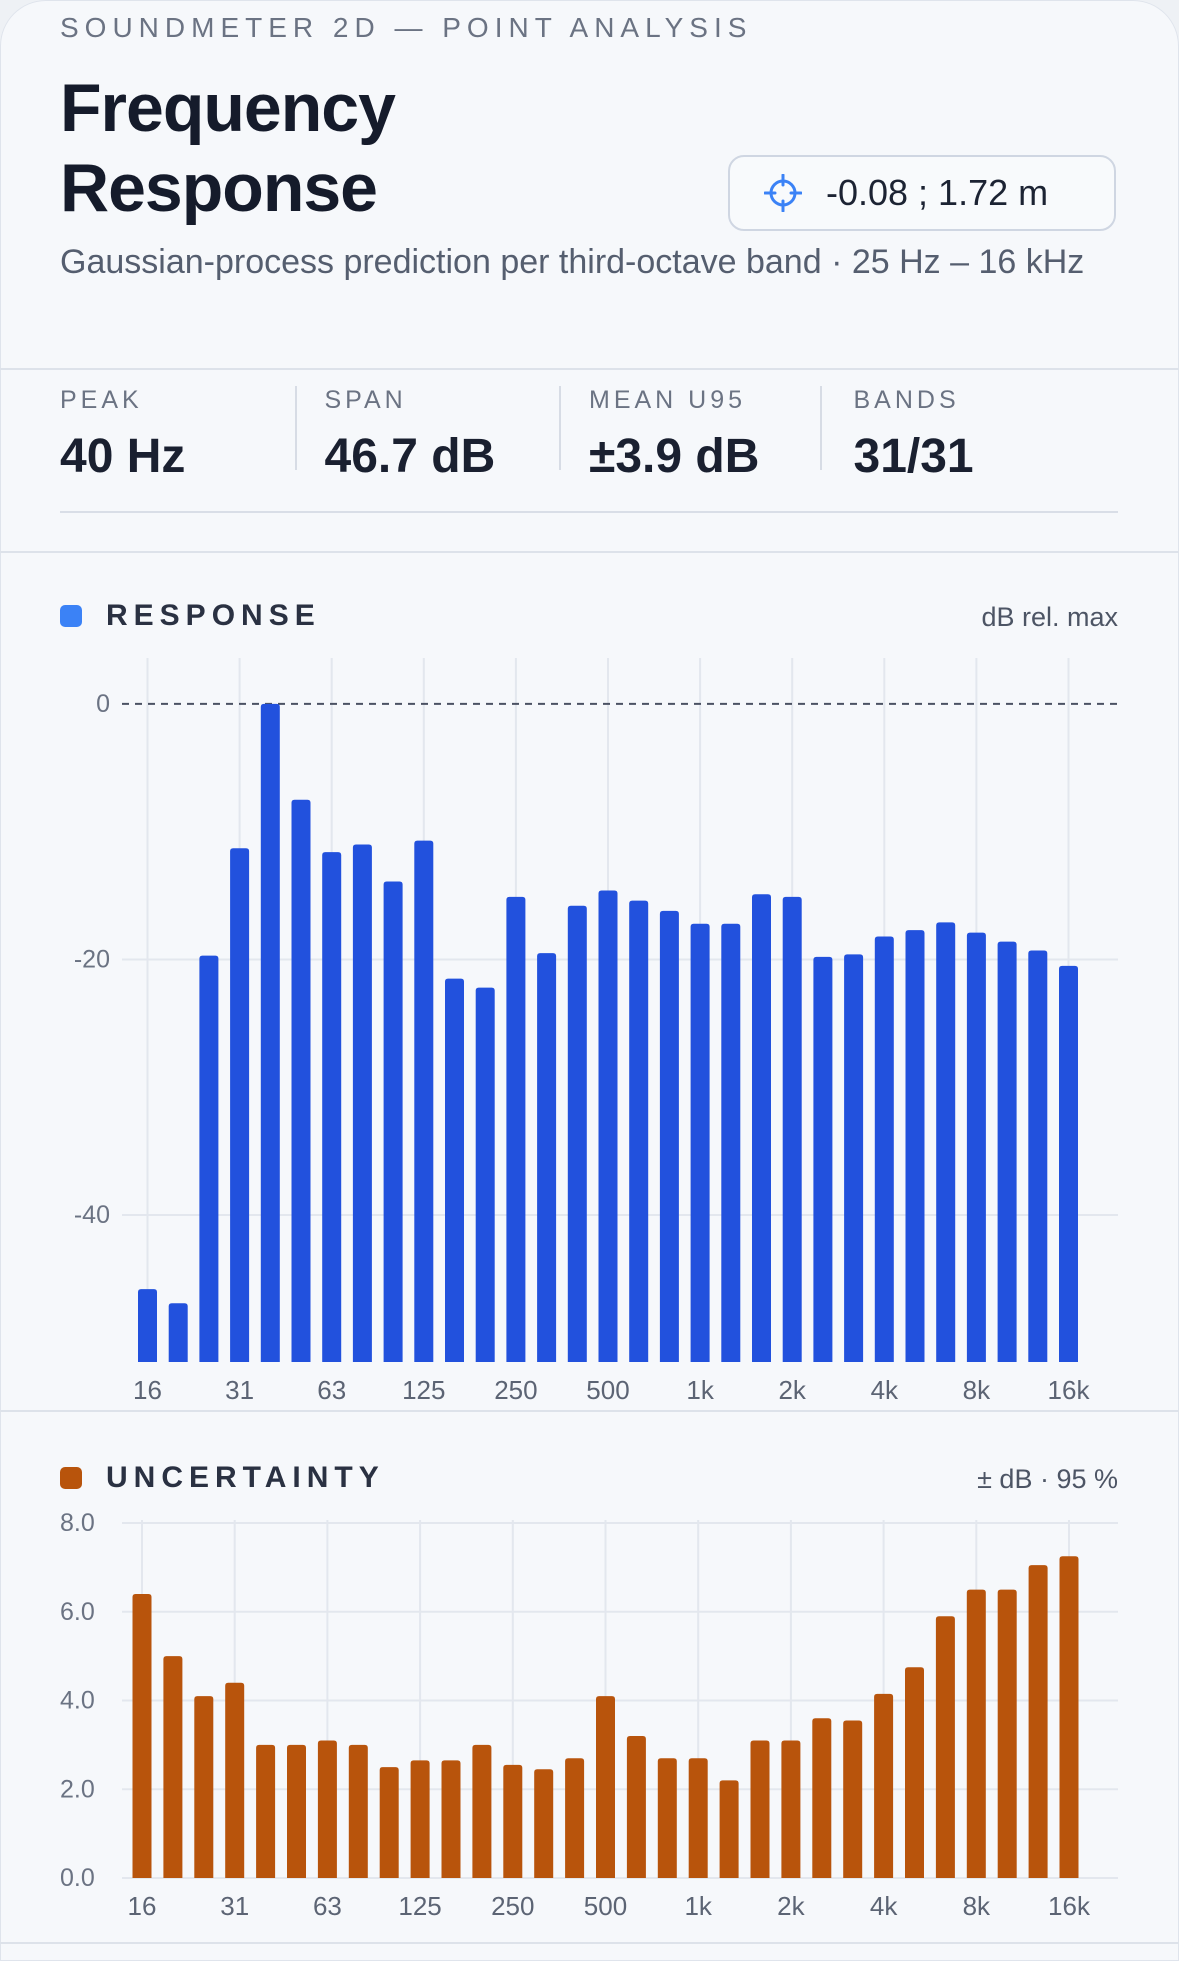 The image size is (1179, 1961). I want to click on crosshair-icon, so click(783, 193).